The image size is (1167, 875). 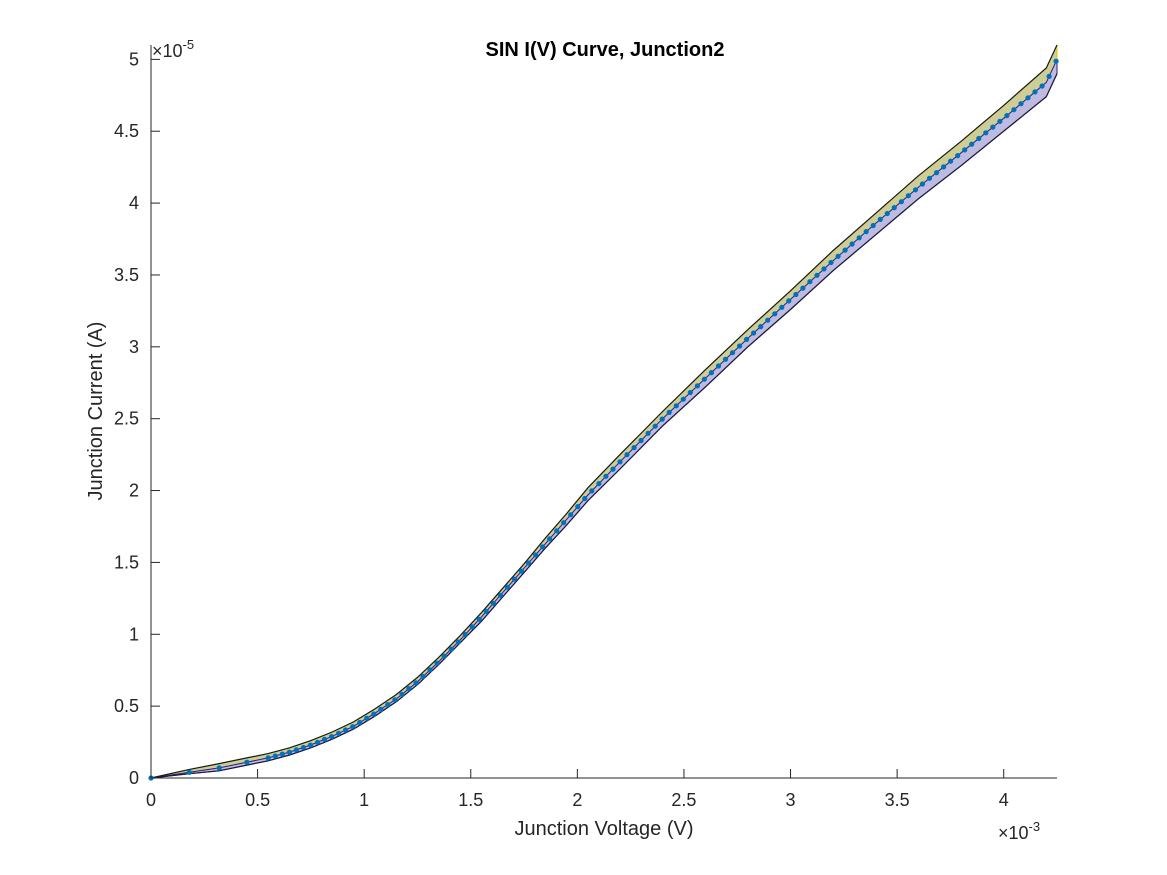 I want to click on y-tick-label: 2.5, so click(x=126, y=419).